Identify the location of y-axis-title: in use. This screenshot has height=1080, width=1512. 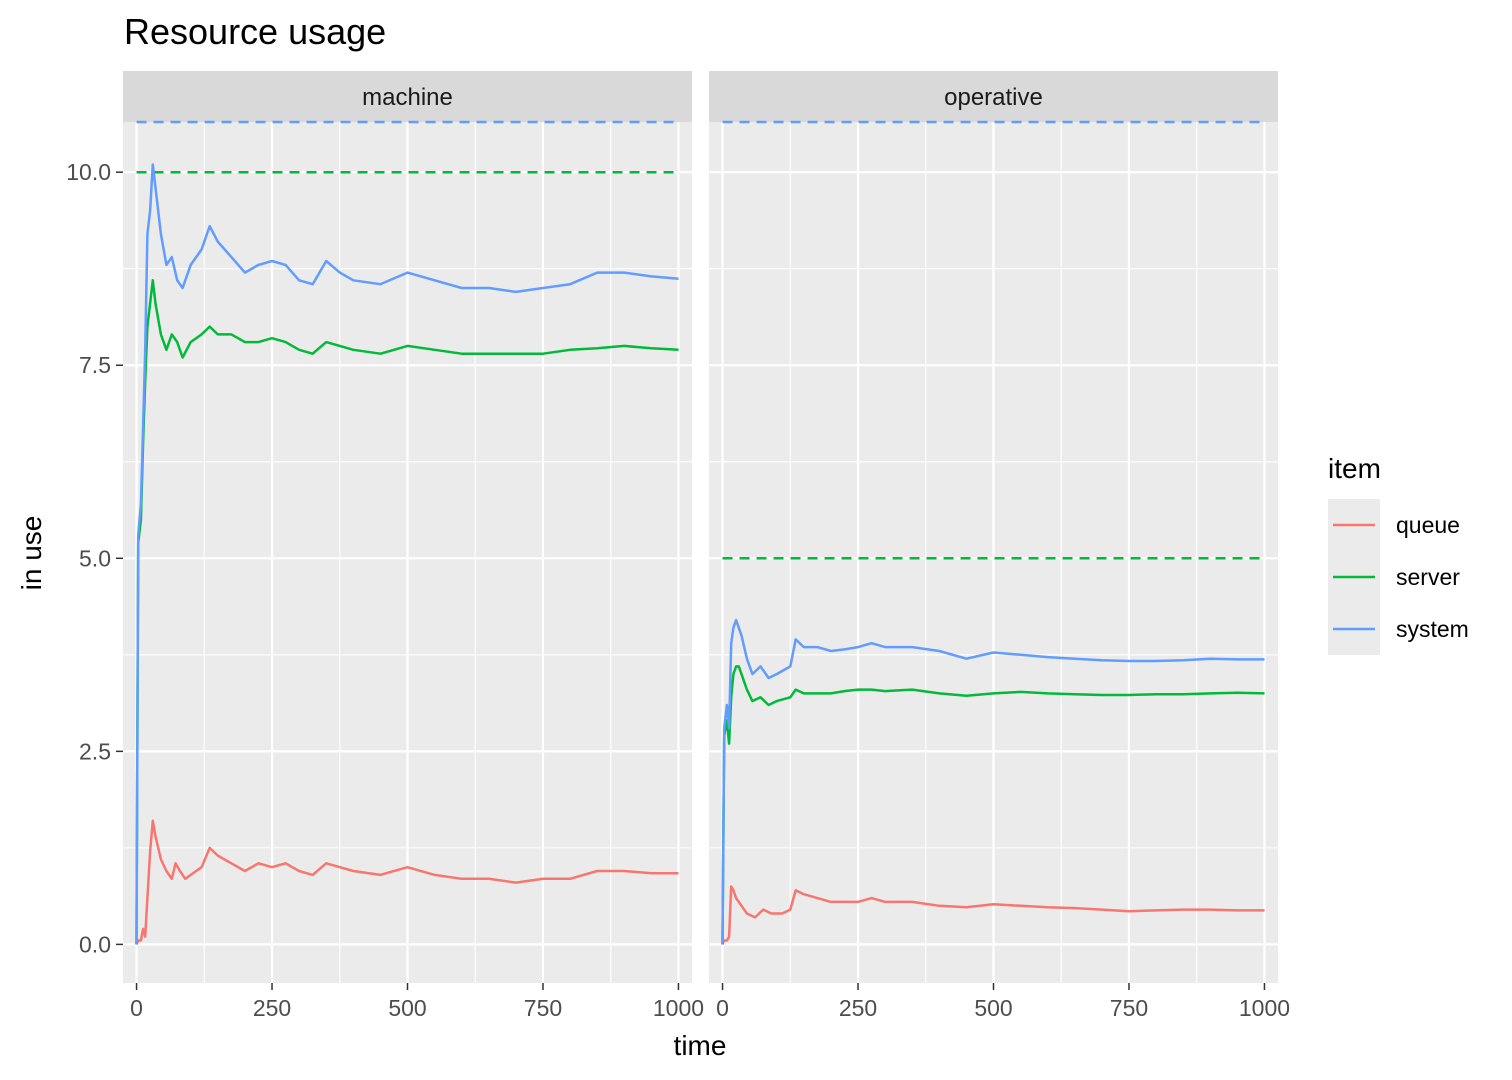
(31, 553).